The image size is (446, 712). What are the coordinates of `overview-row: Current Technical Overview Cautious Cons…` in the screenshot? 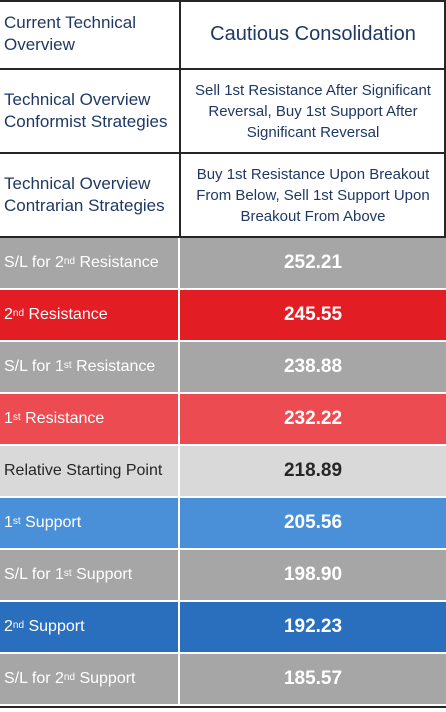 It's located at (223, 34).